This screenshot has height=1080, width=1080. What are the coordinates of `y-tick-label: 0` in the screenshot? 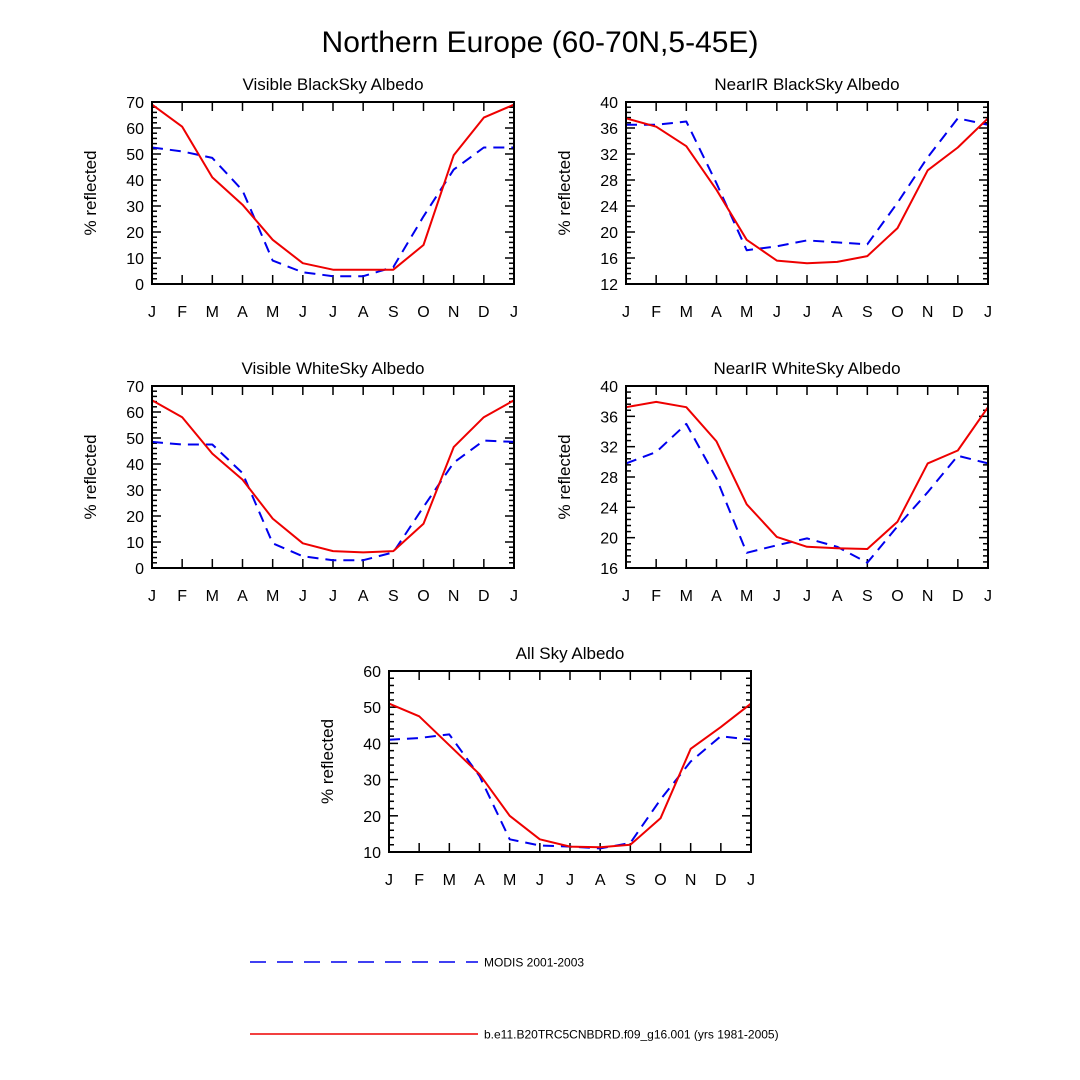 It's located at (139, 569).